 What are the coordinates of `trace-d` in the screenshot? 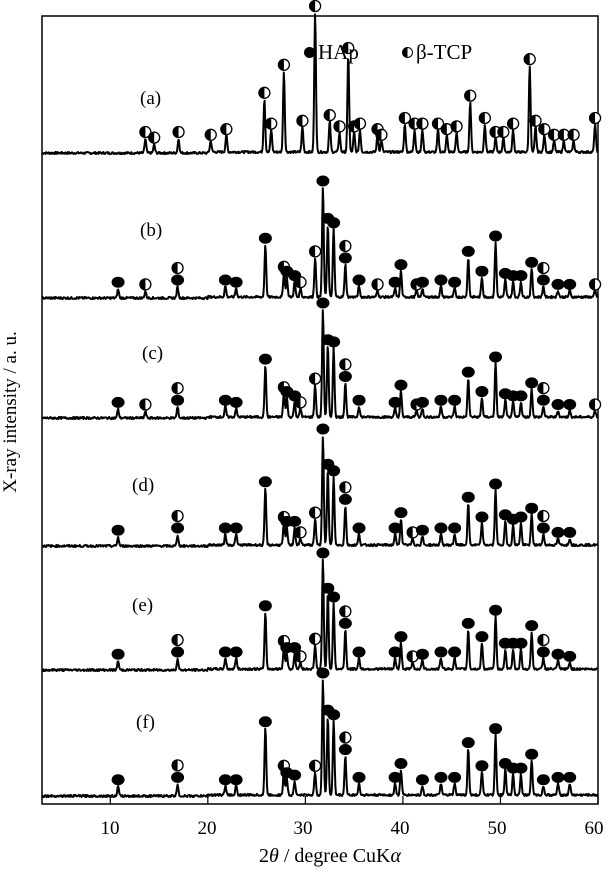 It's located at (320, 492).